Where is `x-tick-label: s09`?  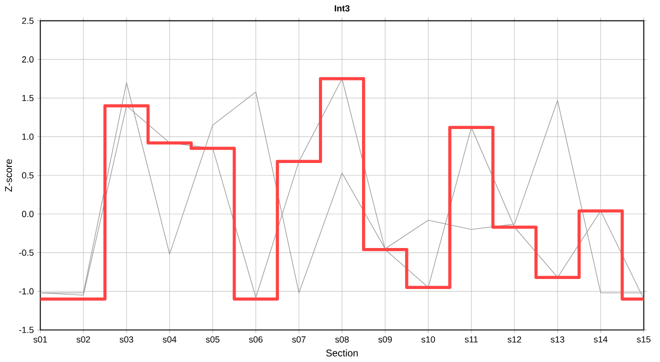 x-tick-label: s09 is located at coordinates (385, 339).